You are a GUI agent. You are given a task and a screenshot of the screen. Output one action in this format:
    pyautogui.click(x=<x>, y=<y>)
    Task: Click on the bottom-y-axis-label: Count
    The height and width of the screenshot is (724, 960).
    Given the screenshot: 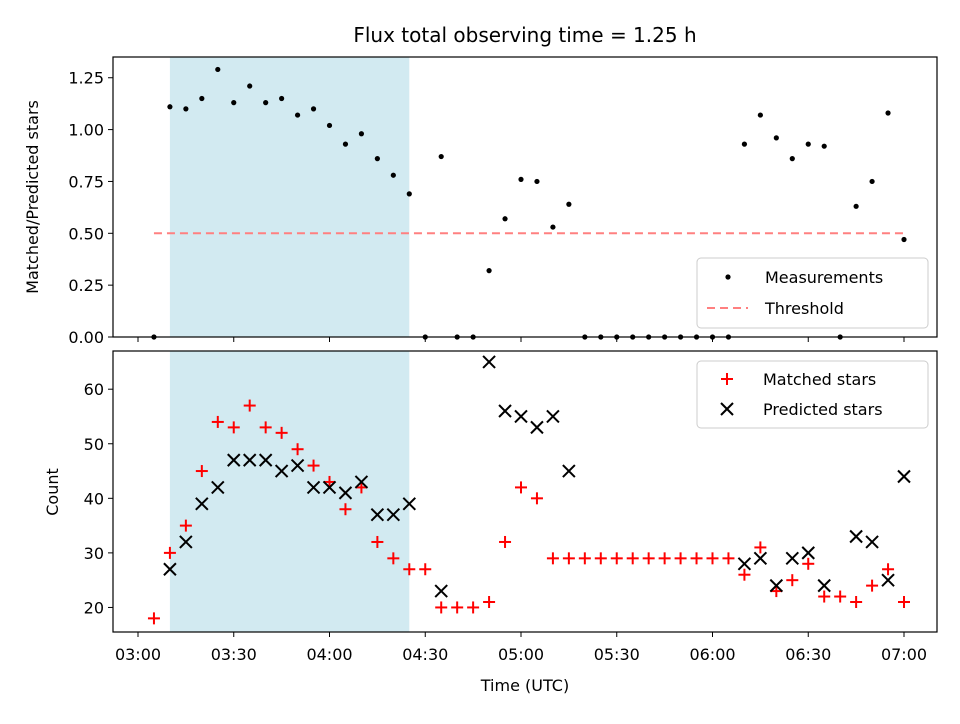 What is the action you would take?
    pyautogui.click(x=52, y=492)
    